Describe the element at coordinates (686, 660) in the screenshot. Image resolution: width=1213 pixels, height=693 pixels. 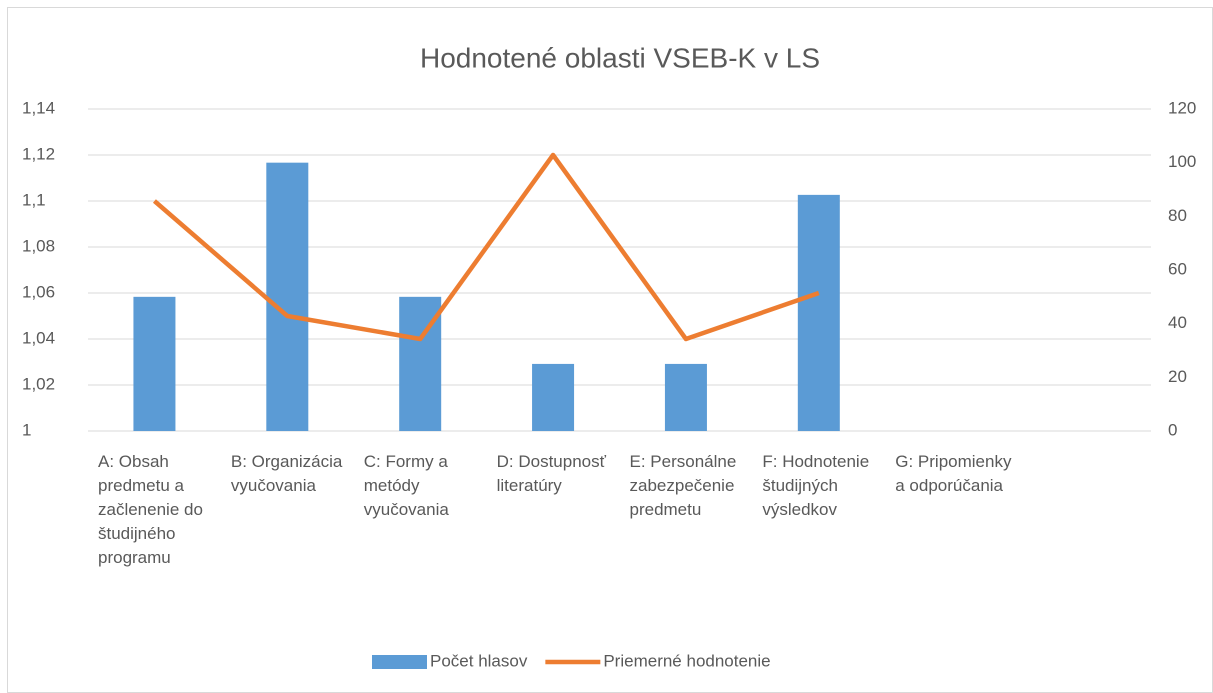
I see `legend-label: Priemerné hodnotenie` at that location.